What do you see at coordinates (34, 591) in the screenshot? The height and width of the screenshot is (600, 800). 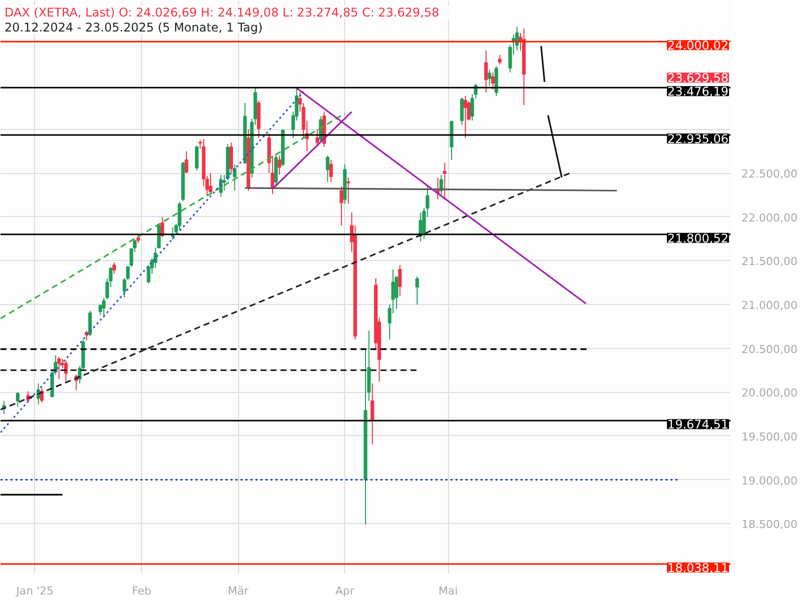 I see `x-tick-label: Jan '25` at bounding box center [34, 591].